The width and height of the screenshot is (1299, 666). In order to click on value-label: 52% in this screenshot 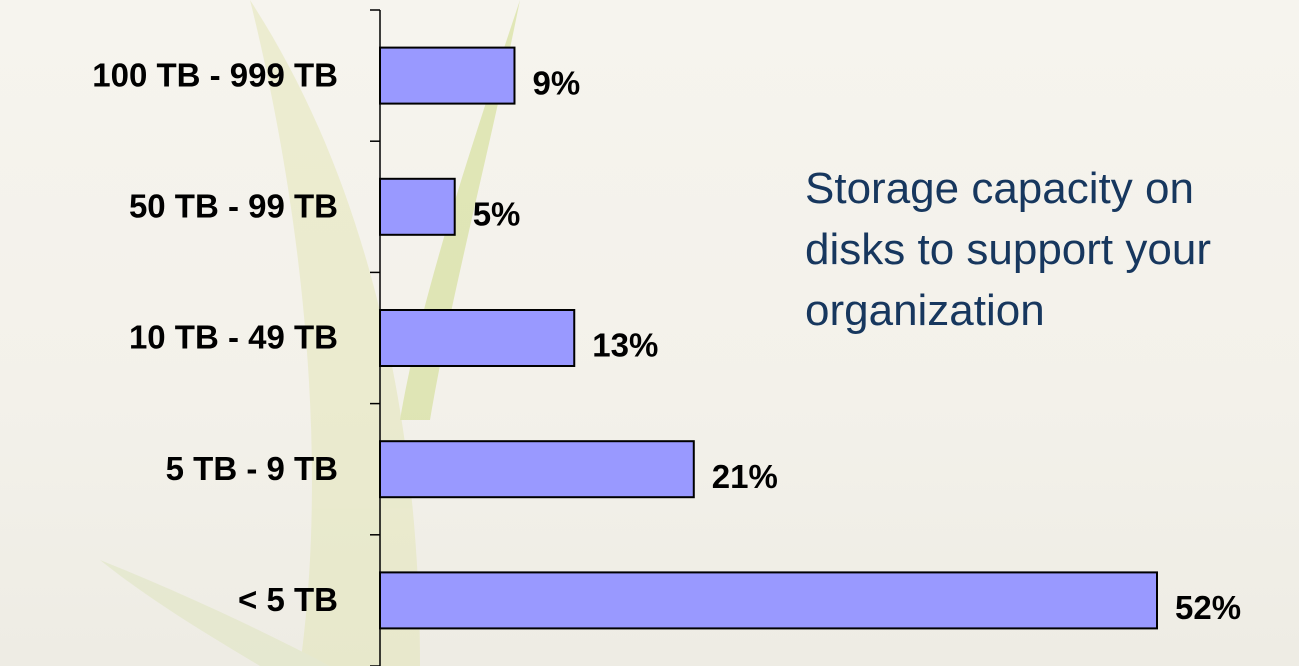, I will do `click(1208, 607)`.